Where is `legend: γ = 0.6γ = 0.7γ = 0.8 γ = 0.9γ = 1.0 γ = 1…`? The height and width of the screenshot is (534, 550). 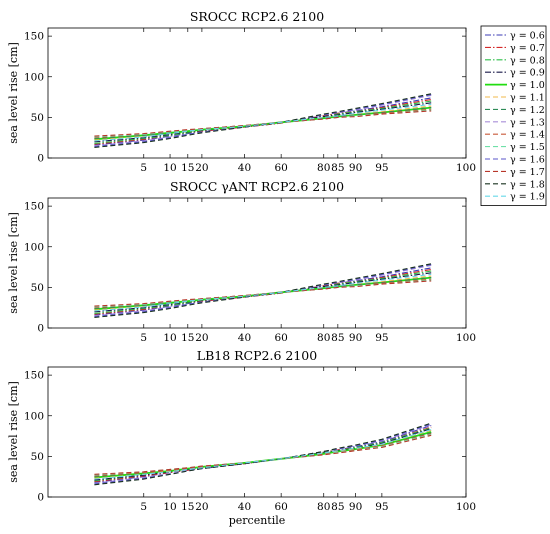
legend: γ = 0.6γ = 0.7γ = 0.8 γ = 0.9γ = 1.0 γ = 1… is located at coordinates (513, 116).